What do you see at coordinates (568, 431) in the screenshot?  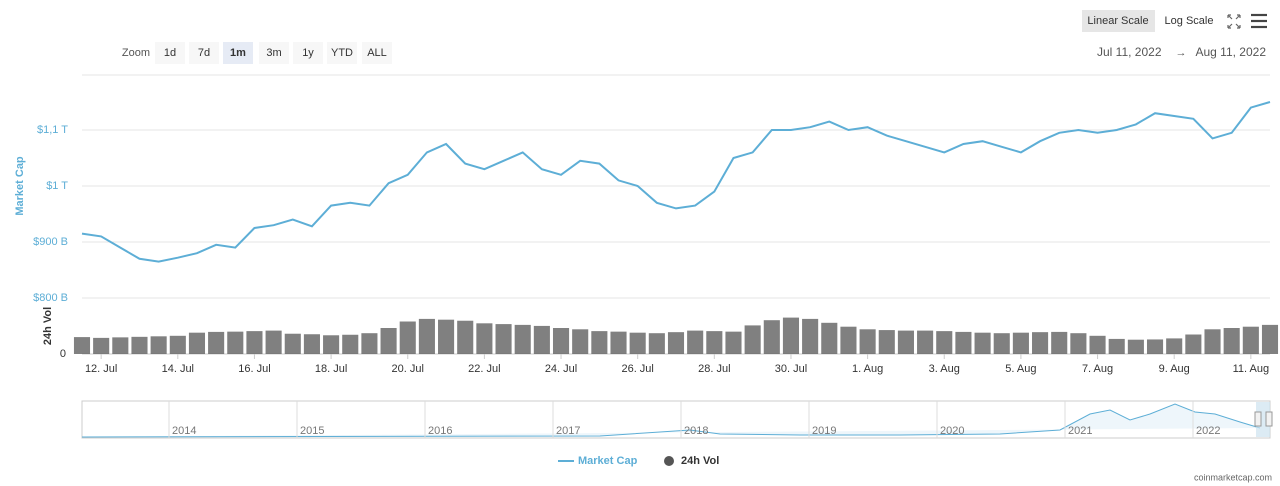 I see `navigator-year: 2017` at bounding box center [568, 431].